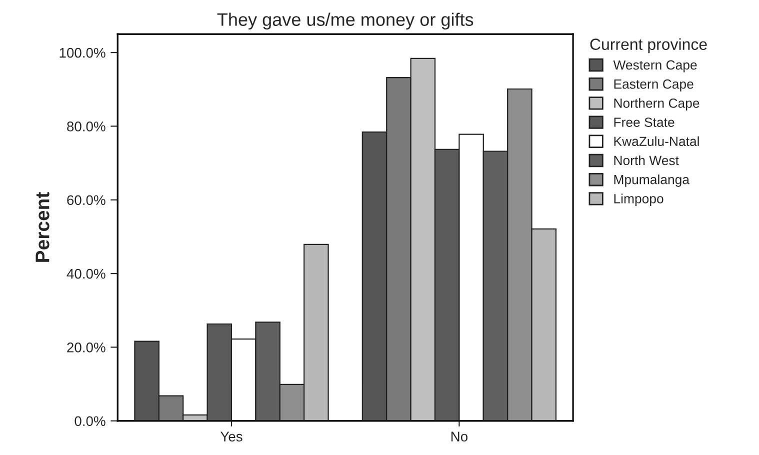 The image size is (759, 455). I want to click on legend-label: KwaZulu-Natal, so click(656, 141).